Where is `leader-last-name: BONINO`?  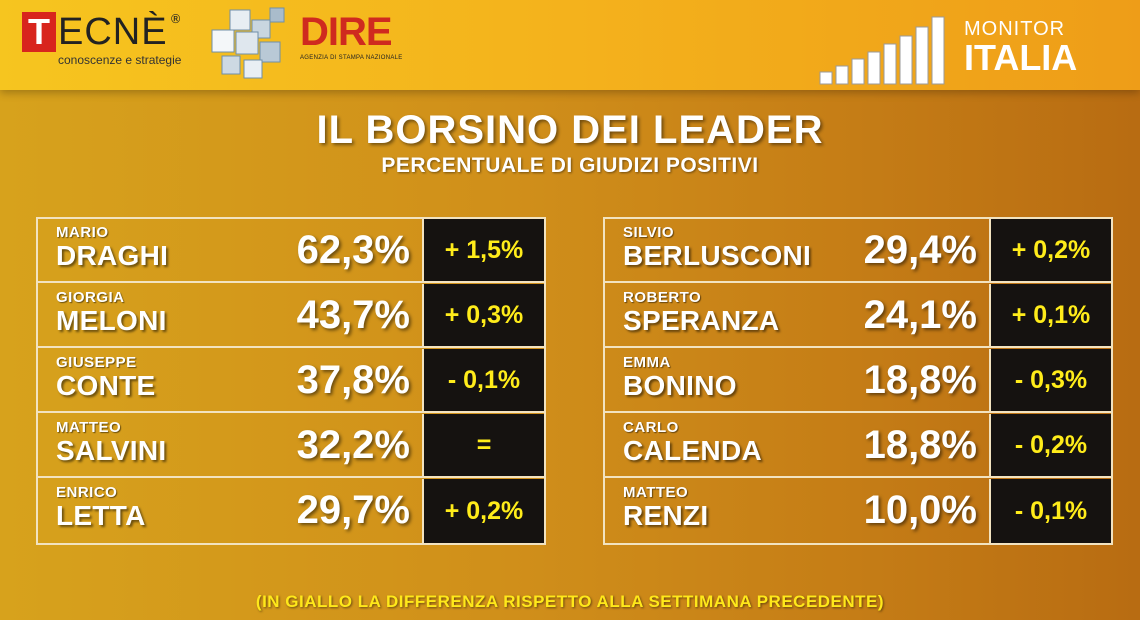 leader-last-name: BONINO is located at coordinates (680, 385).